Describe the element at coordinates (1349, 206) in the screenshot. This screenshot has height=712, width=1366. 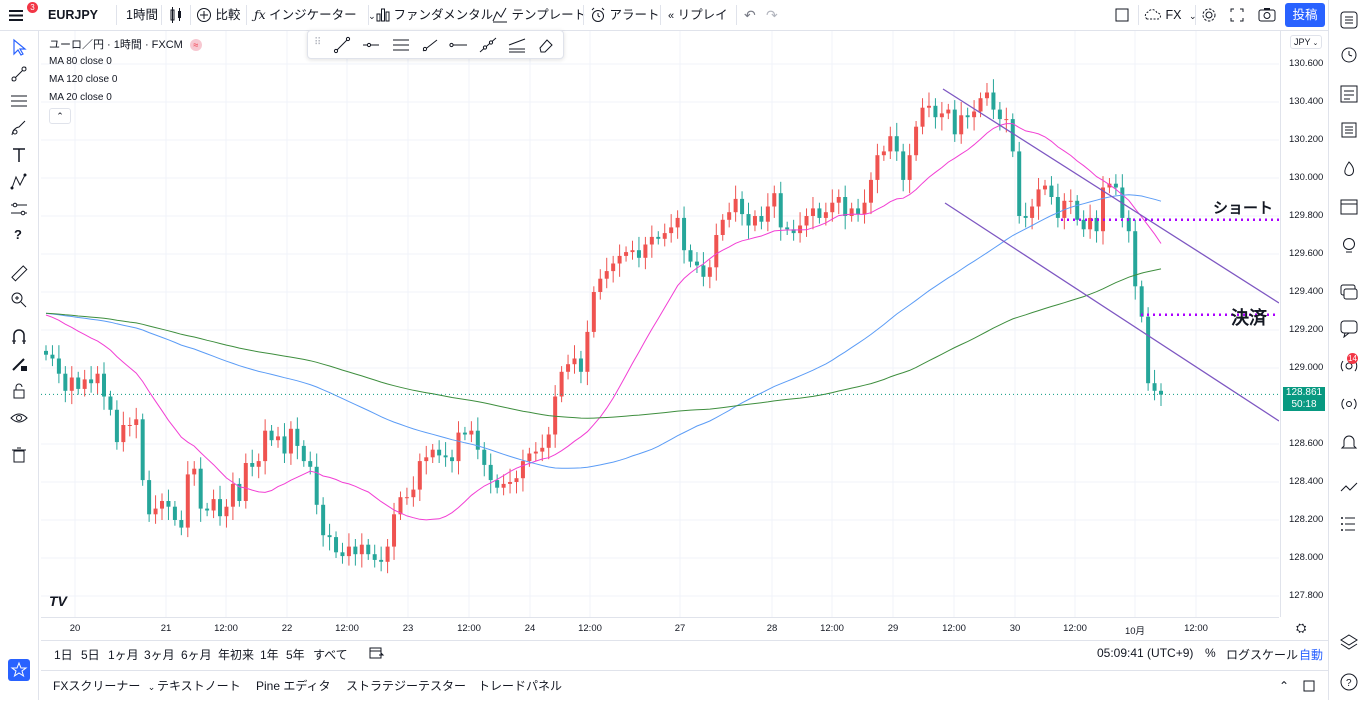
I see `calendar-icon` at that location.